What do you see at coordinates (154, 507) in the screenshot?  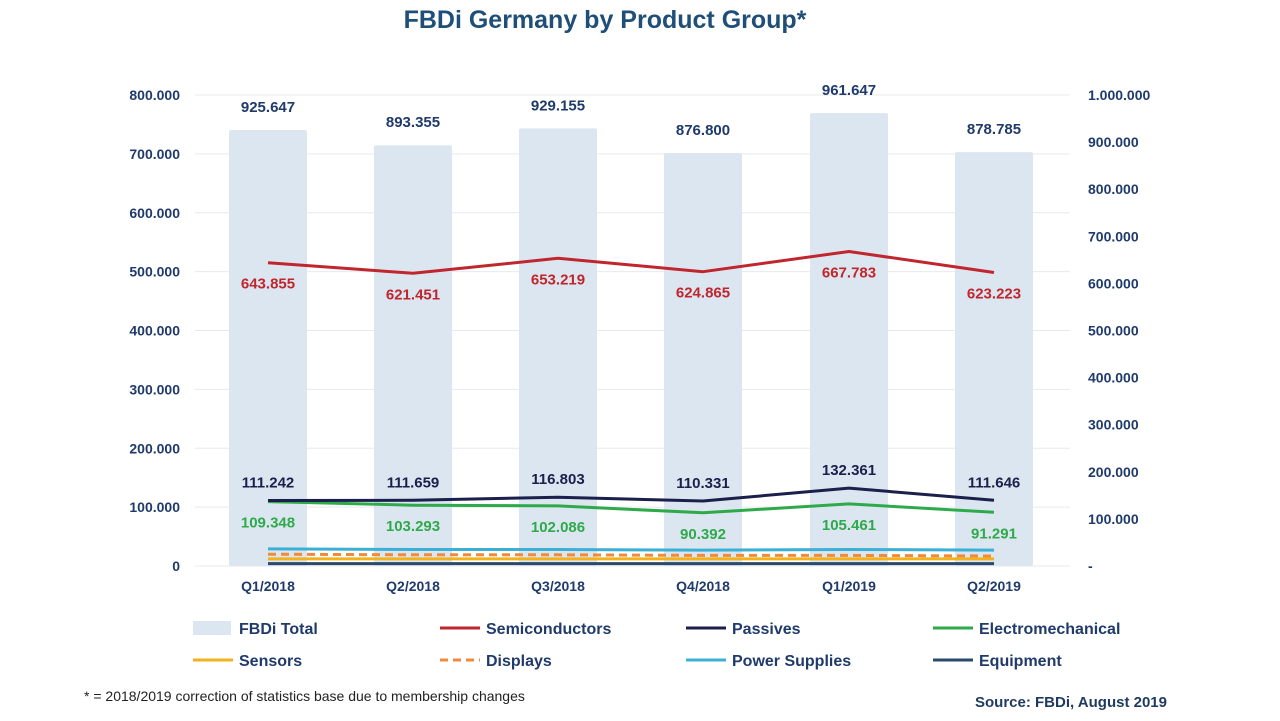 I see `left-axis-tick-label: 100.000` at bounding box center [154, 507].